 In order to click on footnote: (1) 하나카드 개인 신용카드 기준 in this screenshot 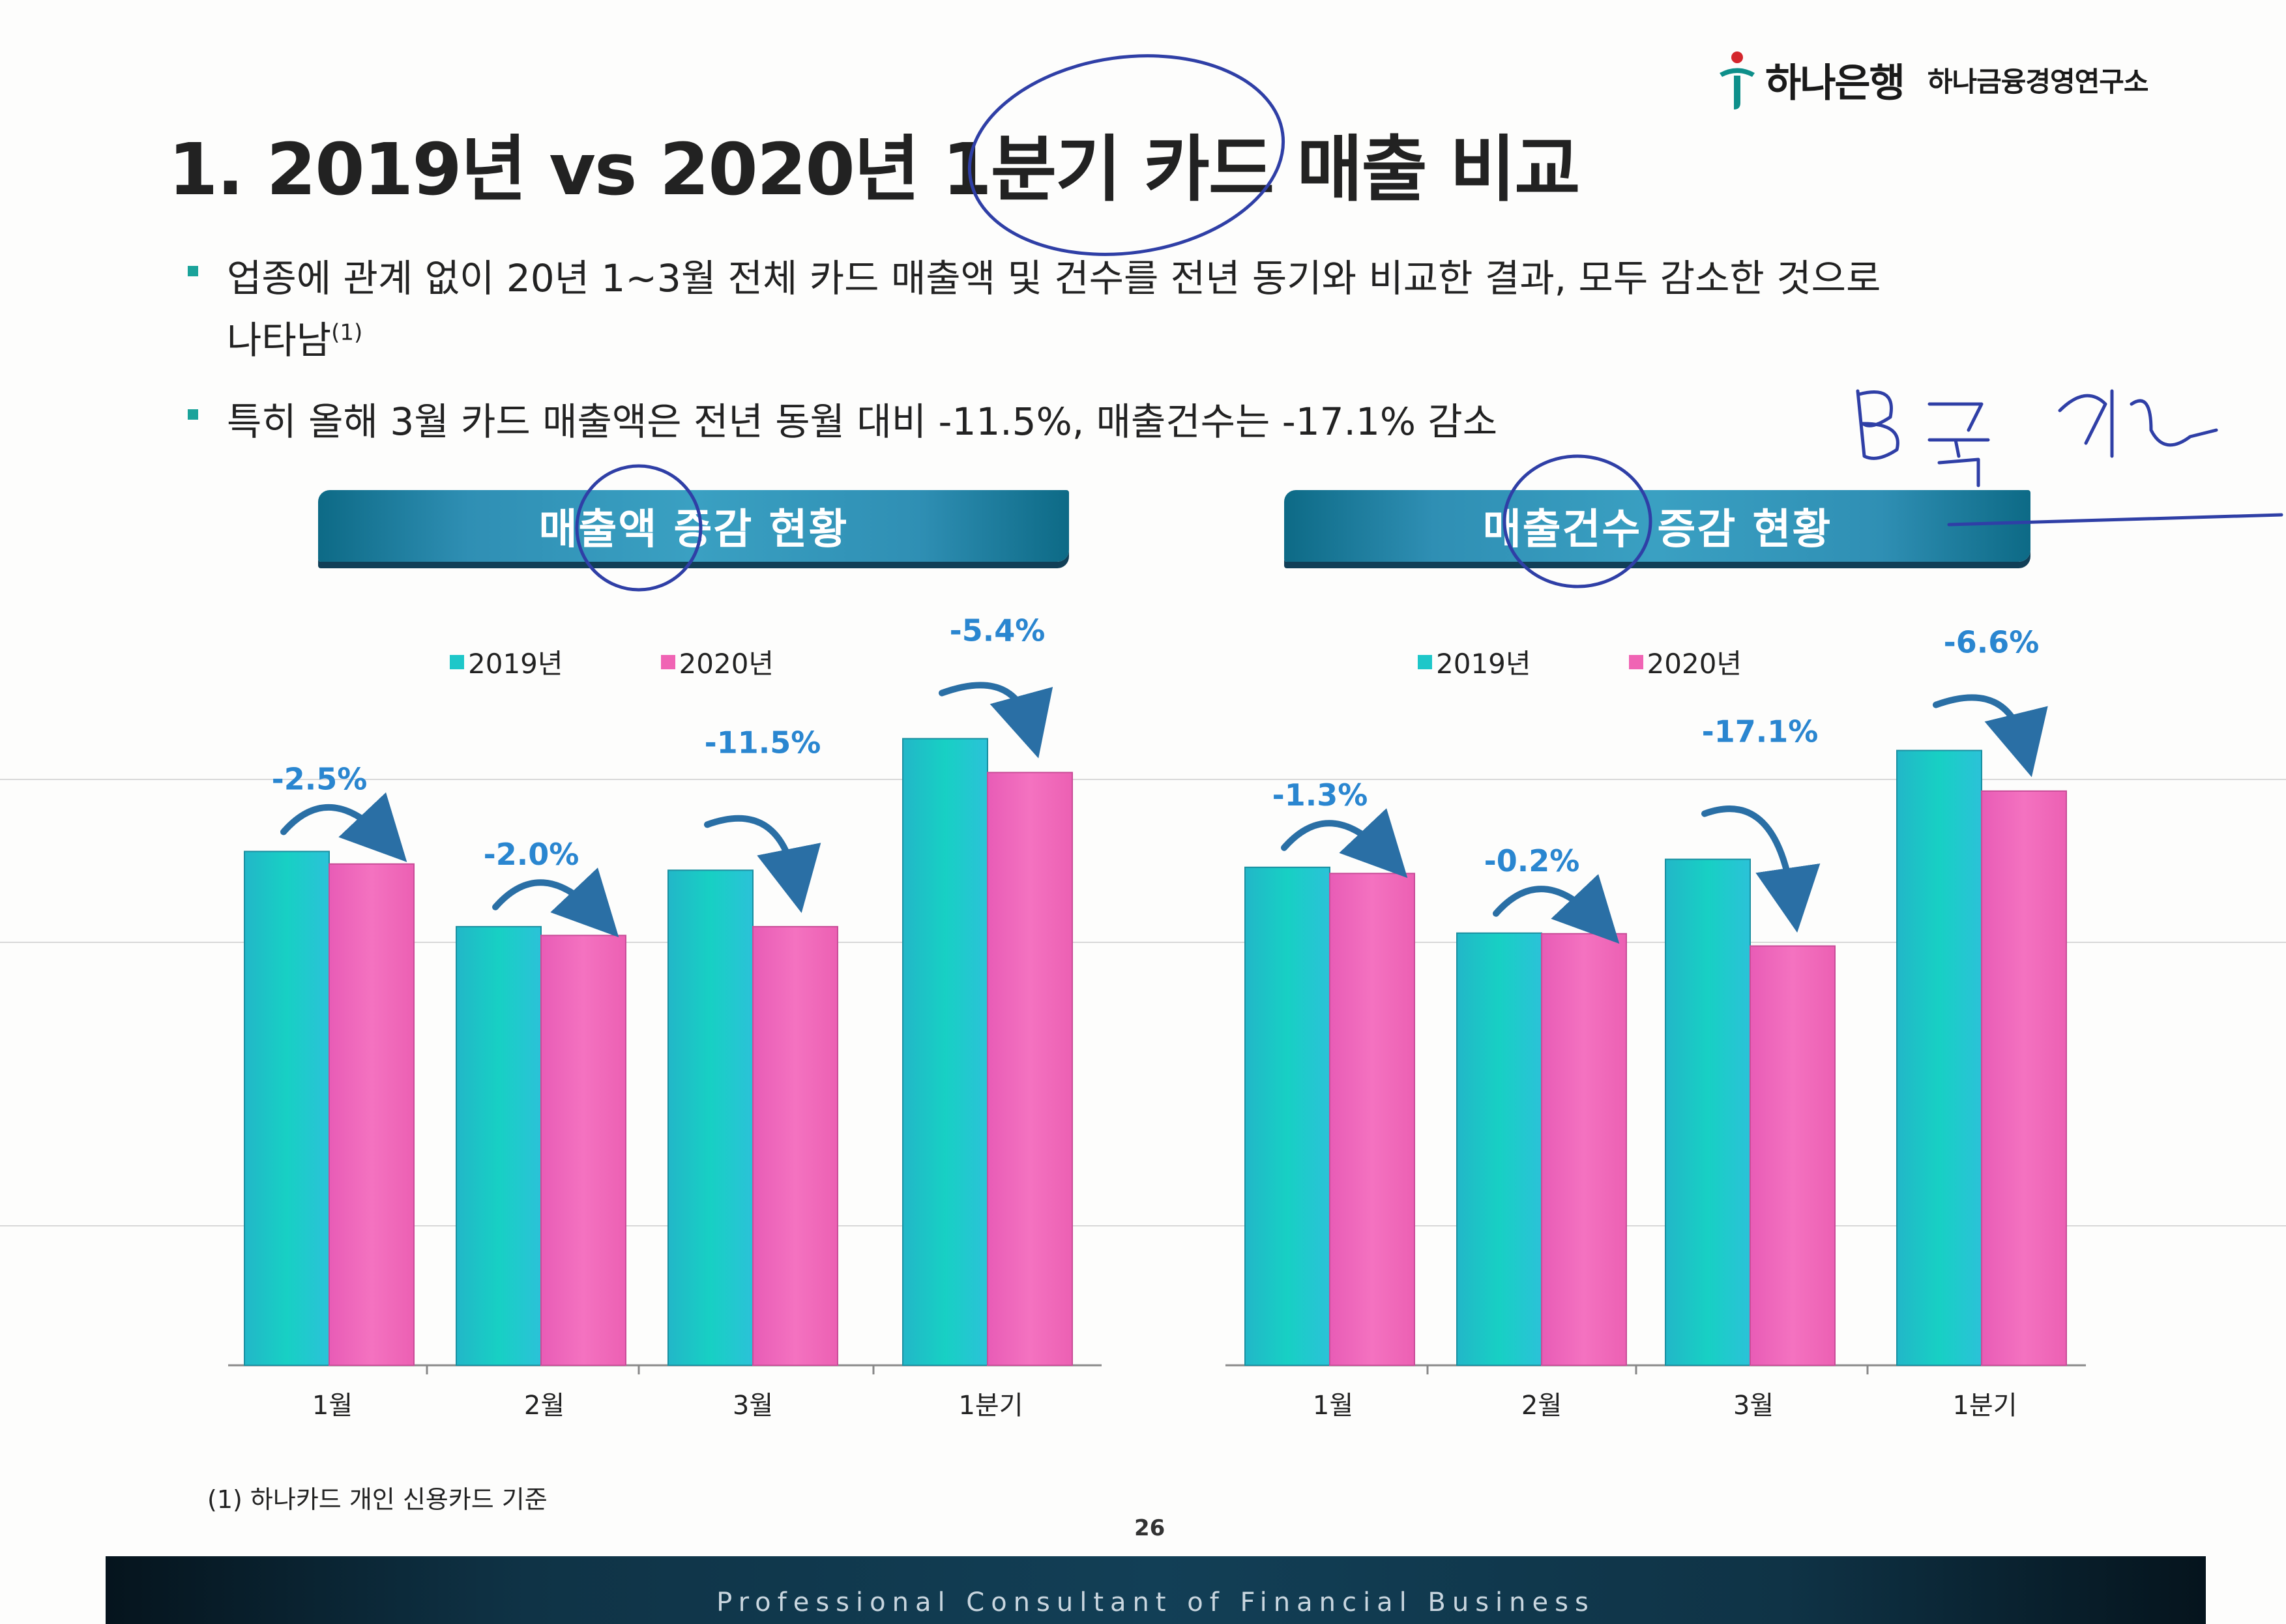, I will do `click(377, 1500)`.